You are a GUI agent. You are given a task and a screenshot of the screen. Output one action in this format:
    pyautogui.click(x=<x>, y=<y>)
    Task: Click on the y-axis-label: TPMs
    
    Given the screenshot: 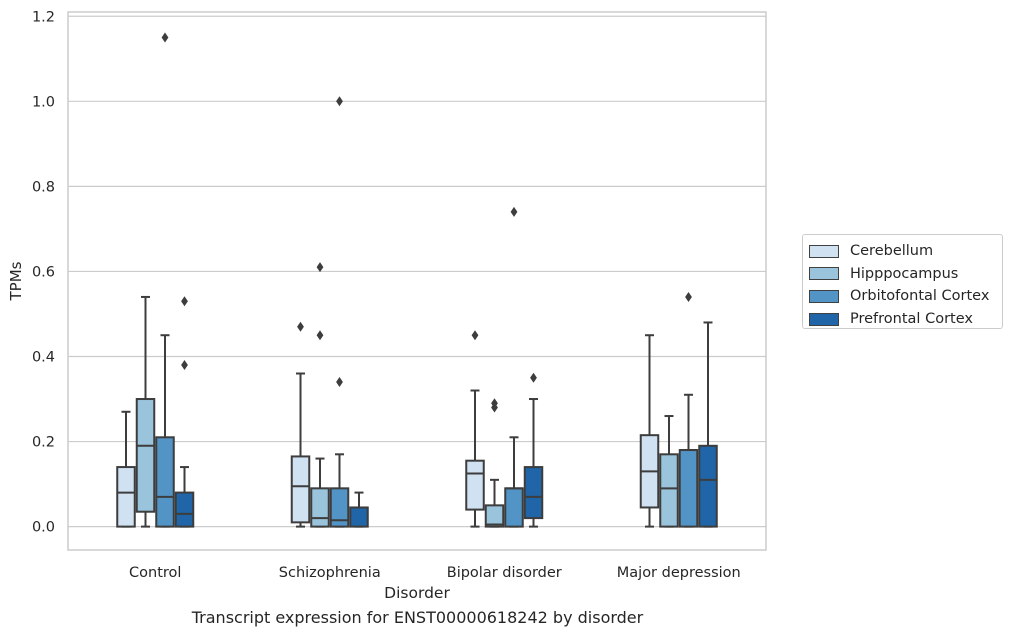 What is the action you would take?
    pyautogui.click(x=16, y=281)
    